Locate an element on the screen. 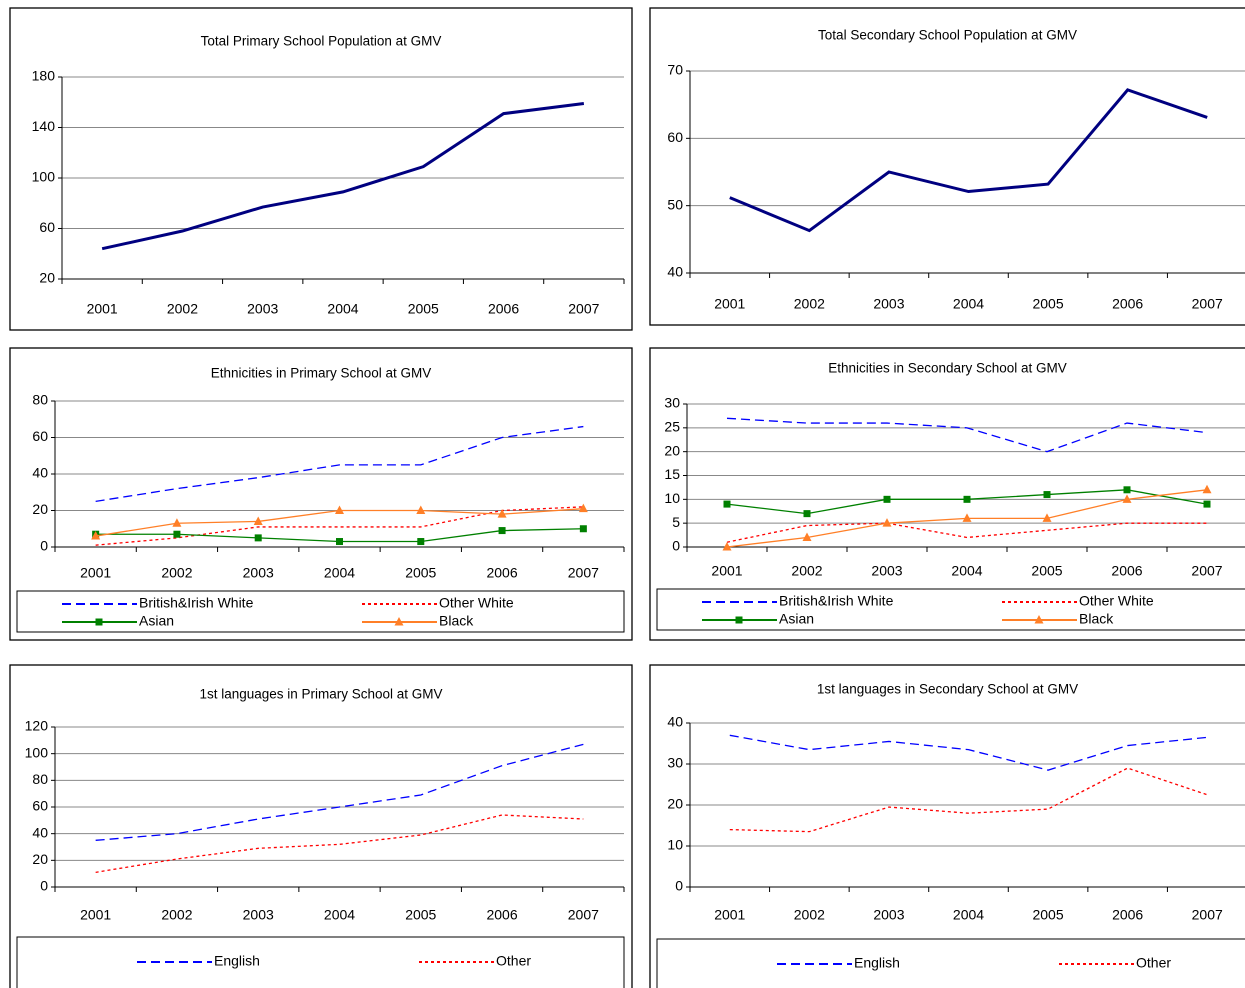 The height and width of the screenshot is (988, 1245). y-tick-label: 180 is located at coordinates (44, 76).